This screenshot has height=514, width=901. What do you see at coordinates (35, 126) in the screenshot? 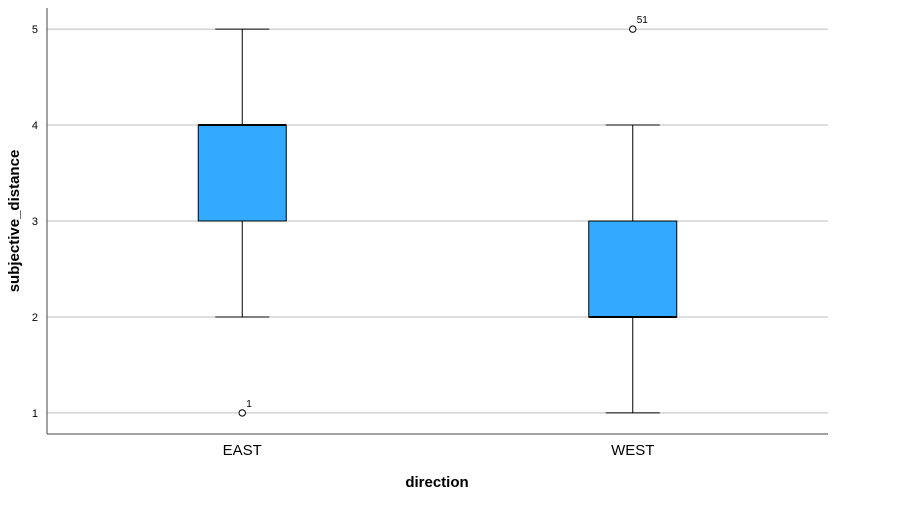
I see `y-tick-label-3: 4` at bounding box center [35, 126].